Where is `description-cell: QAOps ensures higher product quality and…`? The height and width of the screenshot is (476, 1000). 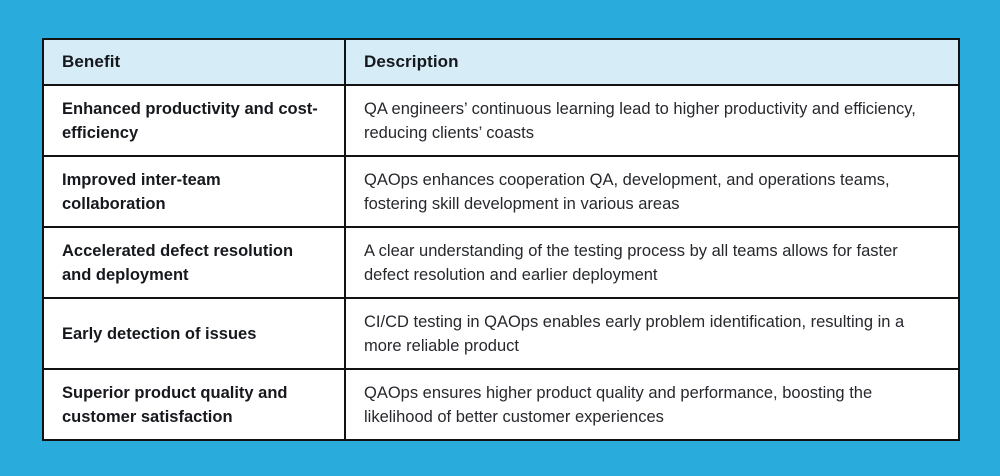 description-cell: QAOps ensures higher product quality and… is located at coordinates (652, 404).